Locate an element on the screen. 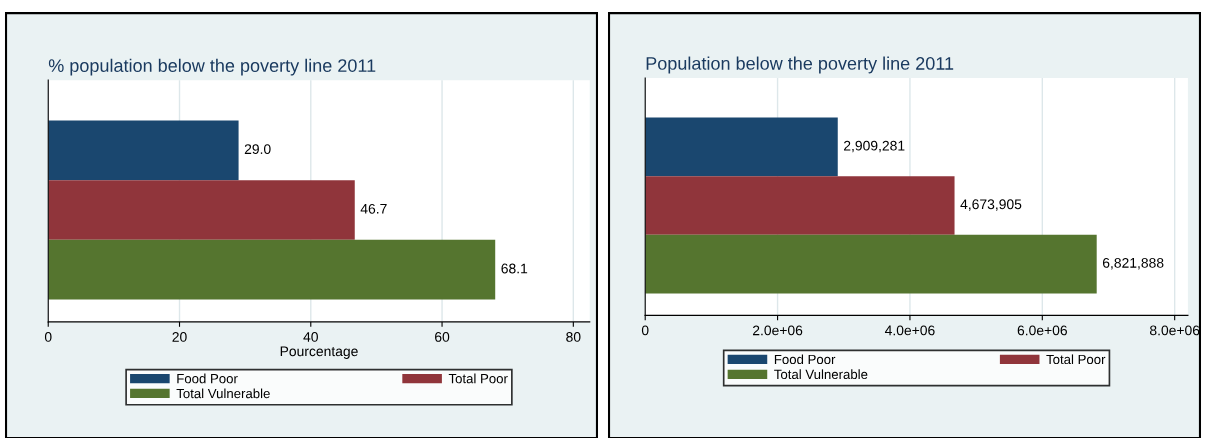 The width and height of the screenshot is (1206, 438). x-tick-label: 6.0e+06 is located at coordinates (1042, 330).